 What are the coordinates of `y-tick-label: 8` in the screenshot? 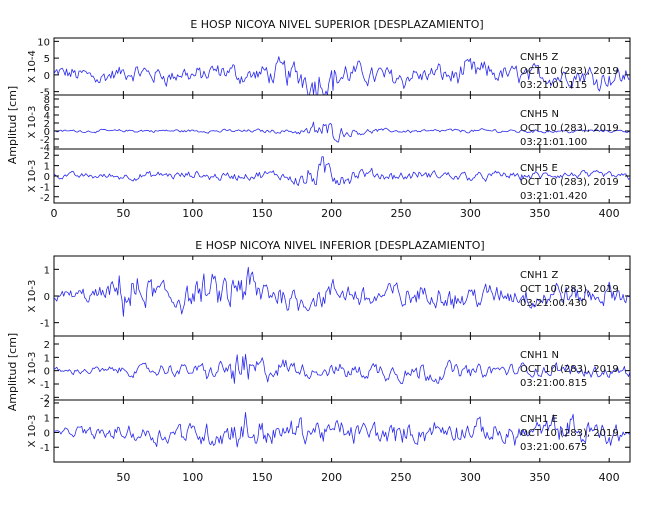 It's located at (47, 100).